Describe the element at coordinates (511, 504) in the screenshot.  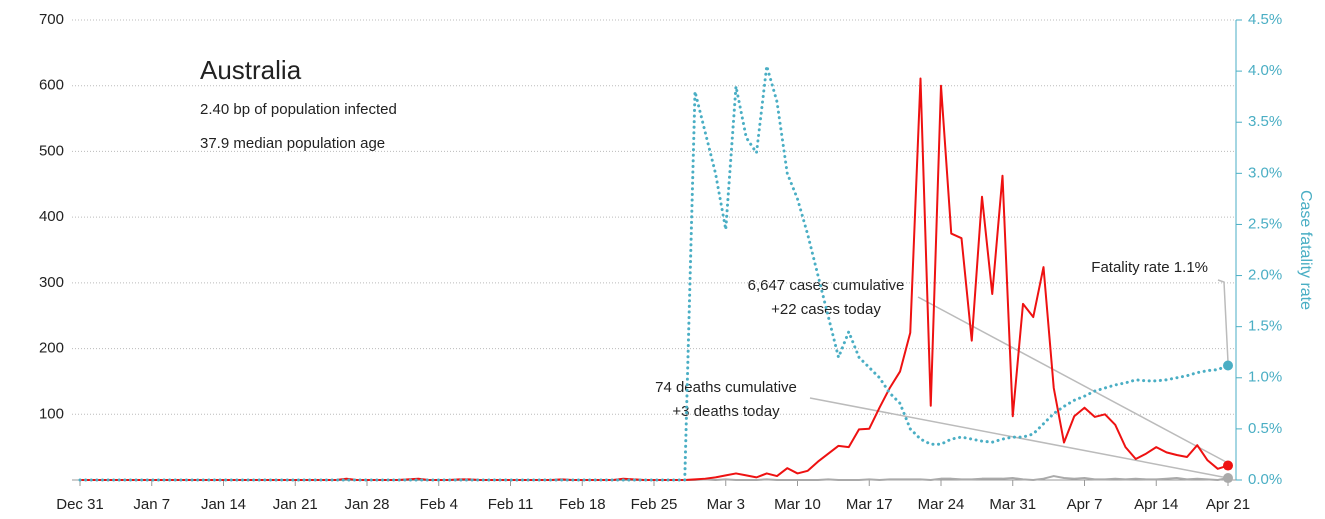
I see `x-tick-label: Feb 11` at that location.